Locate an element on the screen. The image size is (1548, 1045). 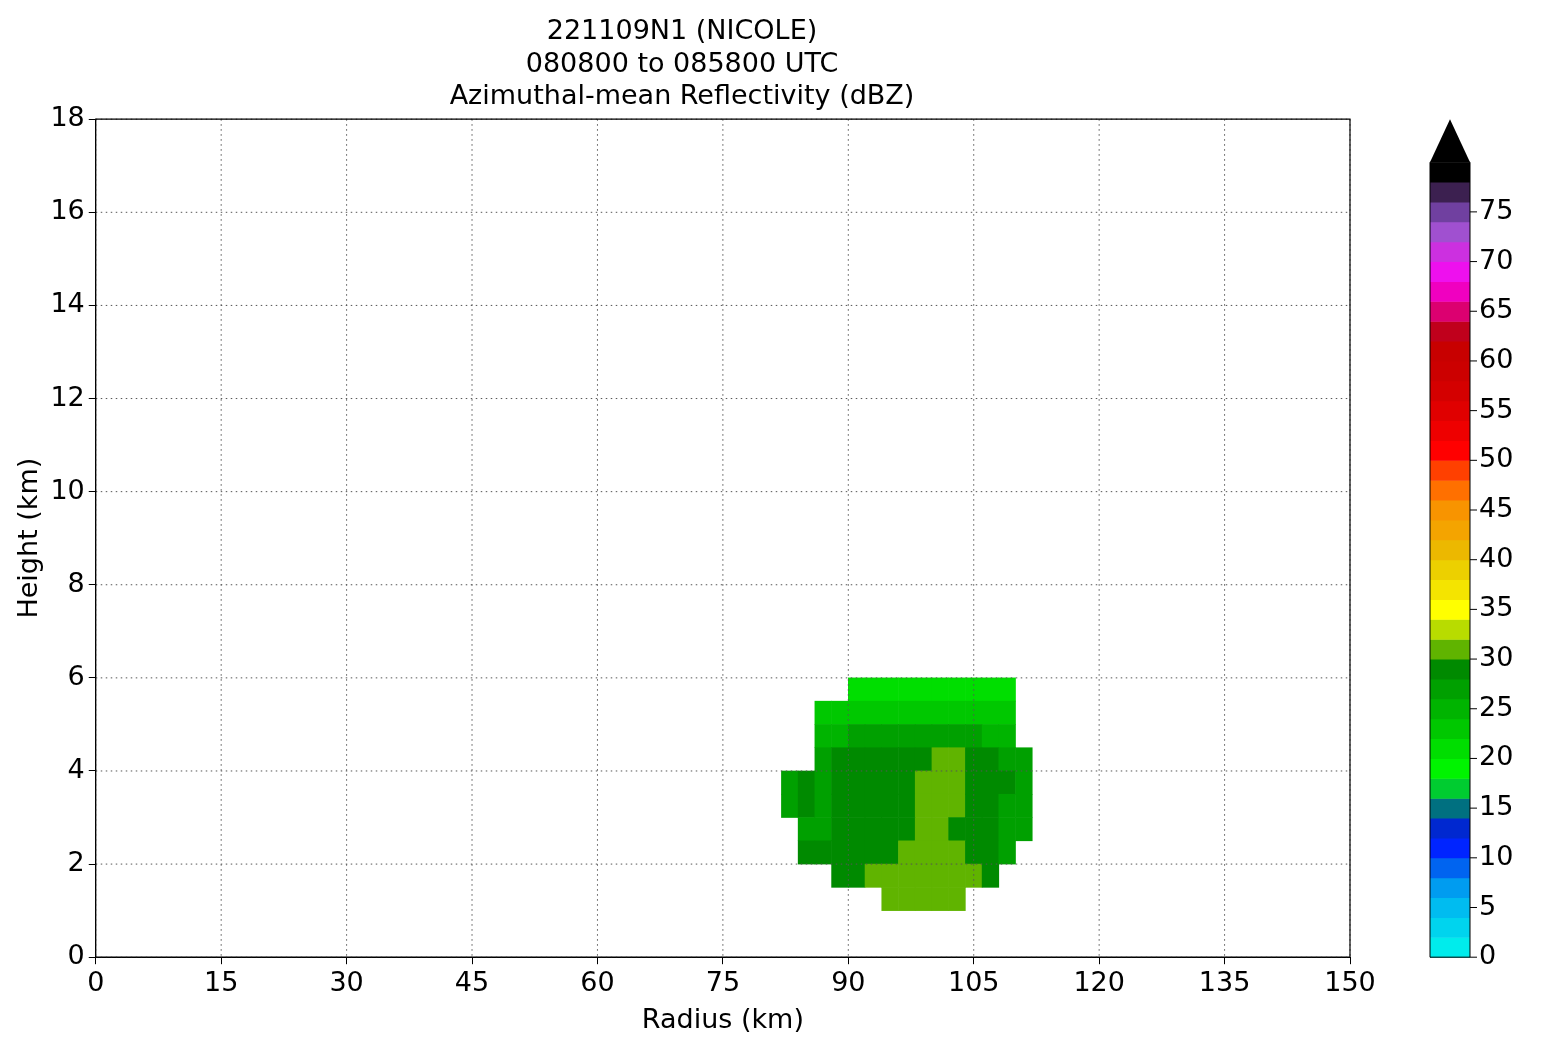
y-tick-label: 16 is located at coordinates (67, 210).